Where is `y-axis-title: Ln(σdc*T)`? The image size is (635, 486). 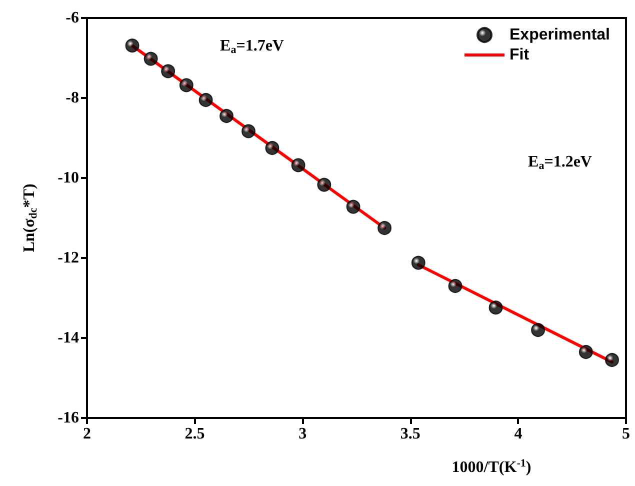
y-axis-title: Ln(σdc*T) is located at coordinates (30, 218).